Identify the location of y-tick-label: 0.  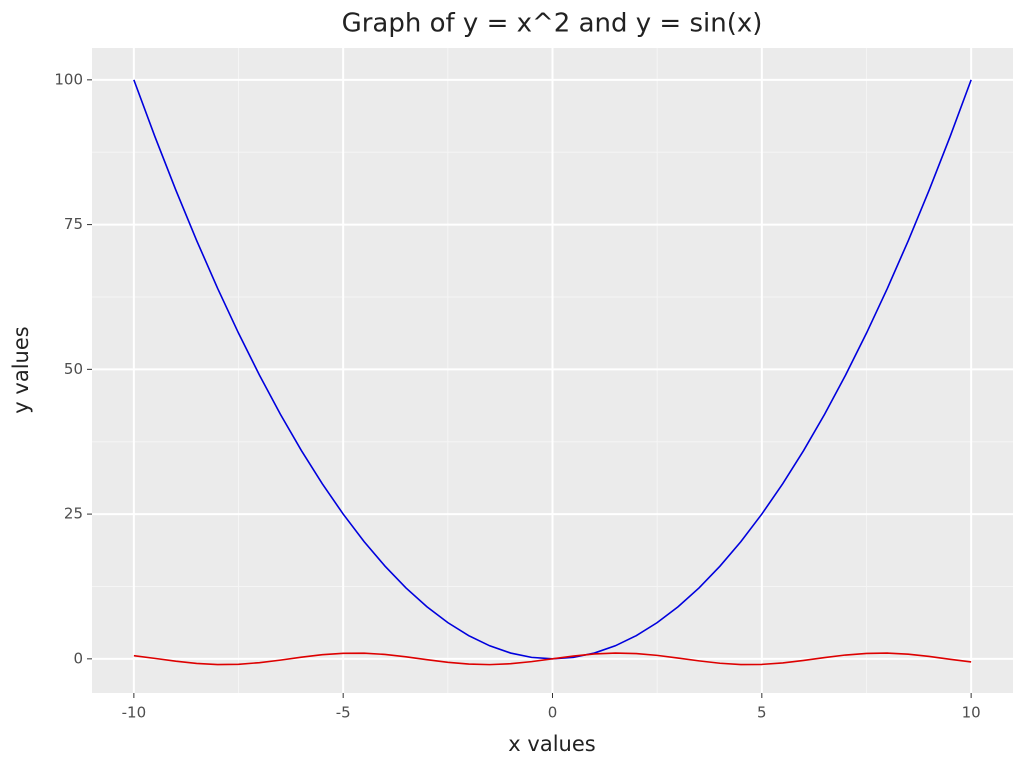
(78, 658).